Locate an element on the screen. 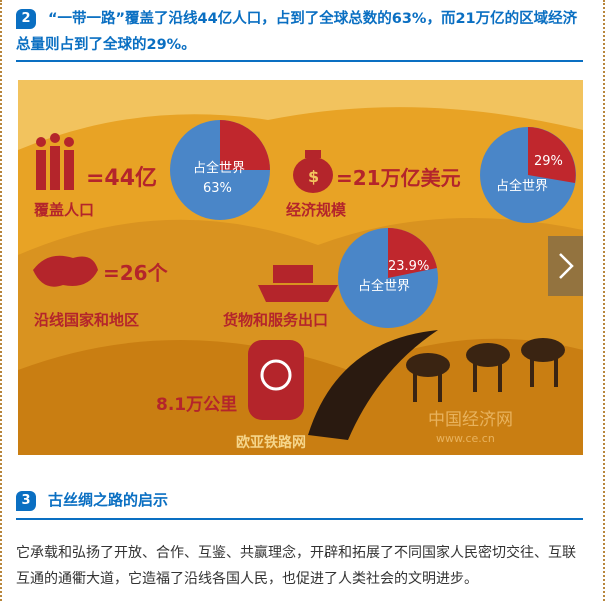  countries-value: =26个 is located at coordinates (136, 273).